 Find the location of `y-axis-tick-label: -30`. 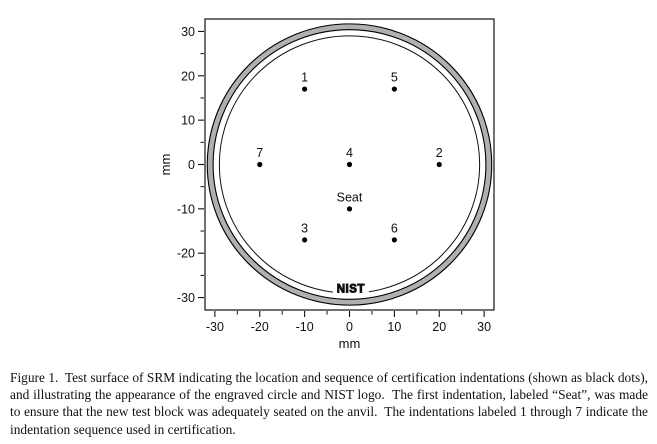

y-axis-tick-label: -30 is located at coordinates (186, 298).